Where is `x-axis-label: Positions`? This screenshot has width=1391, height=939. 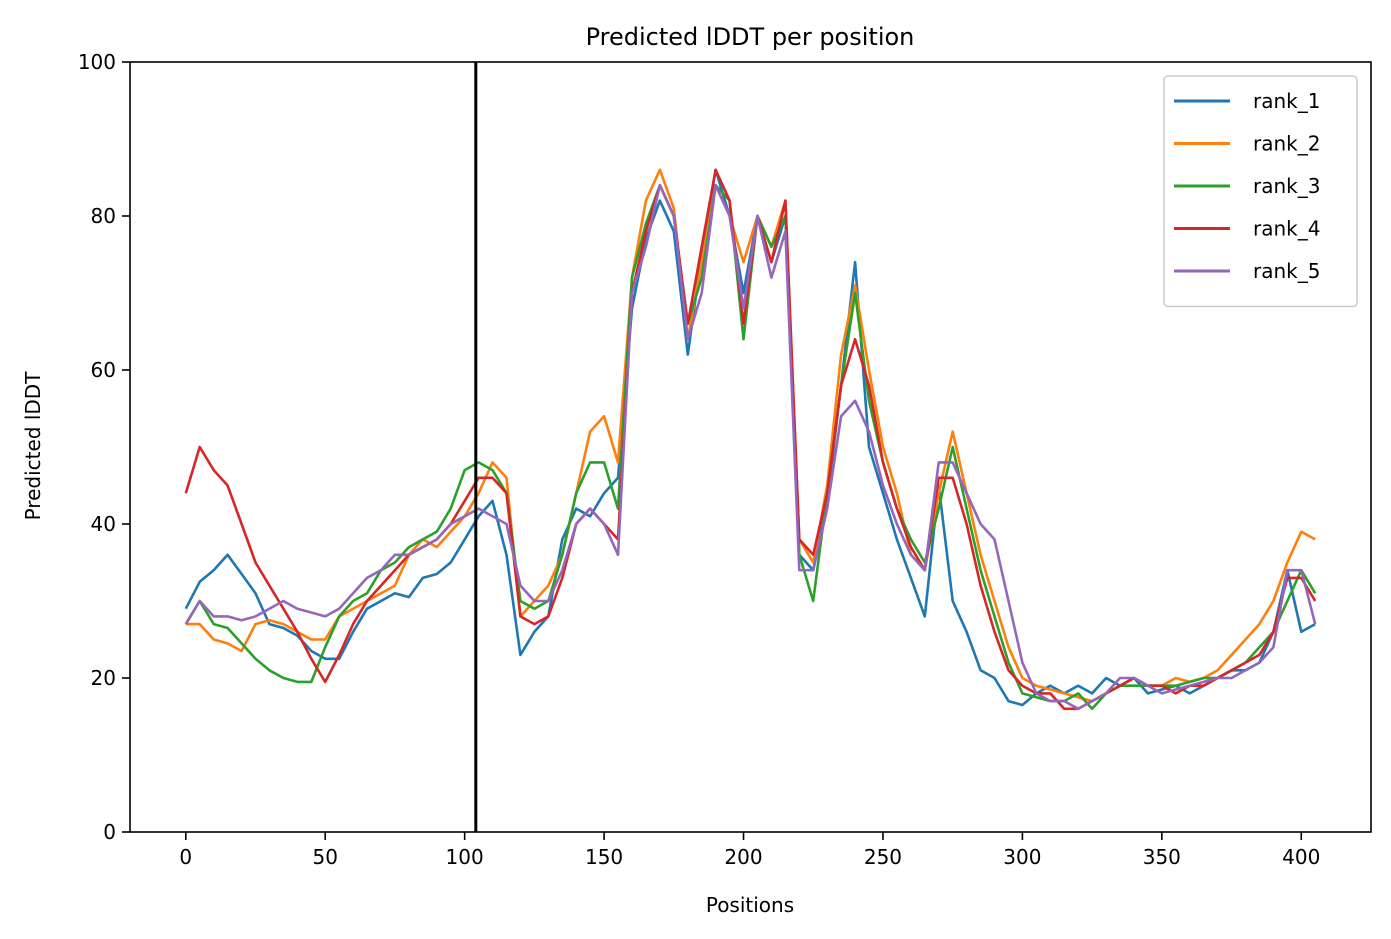
x-axis-label: Positions is located at coordinates (750, 905).